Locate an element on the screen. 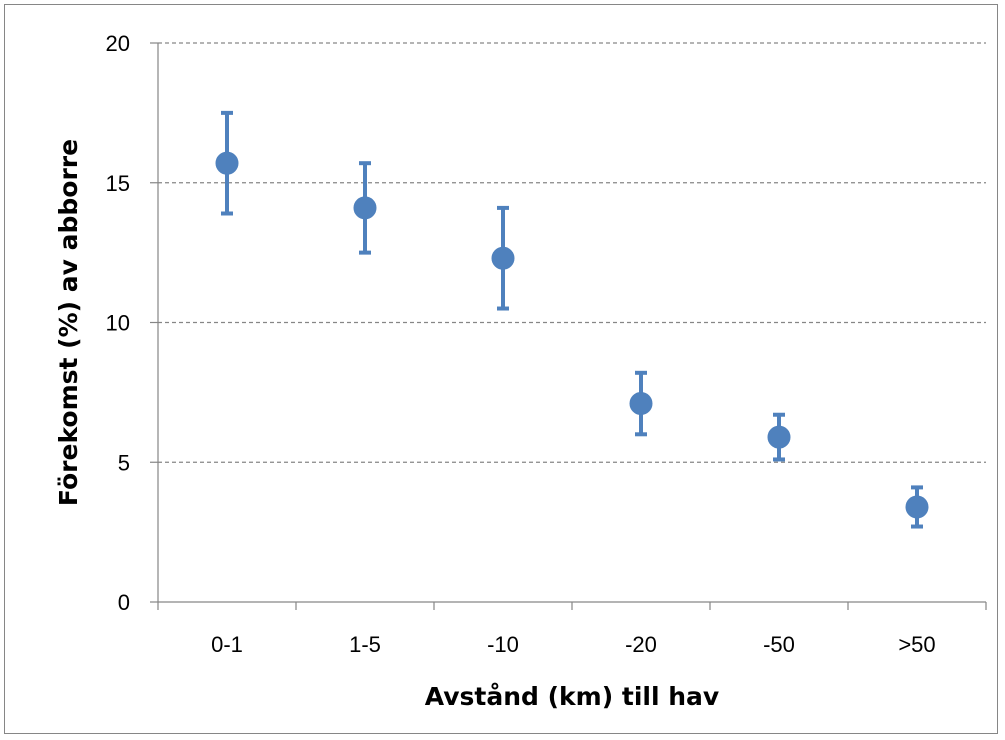 The height and width of the screenshot is (740, 1005). x-axis-title: Avstånd (km) till hav is located at coordinates (572, 696).